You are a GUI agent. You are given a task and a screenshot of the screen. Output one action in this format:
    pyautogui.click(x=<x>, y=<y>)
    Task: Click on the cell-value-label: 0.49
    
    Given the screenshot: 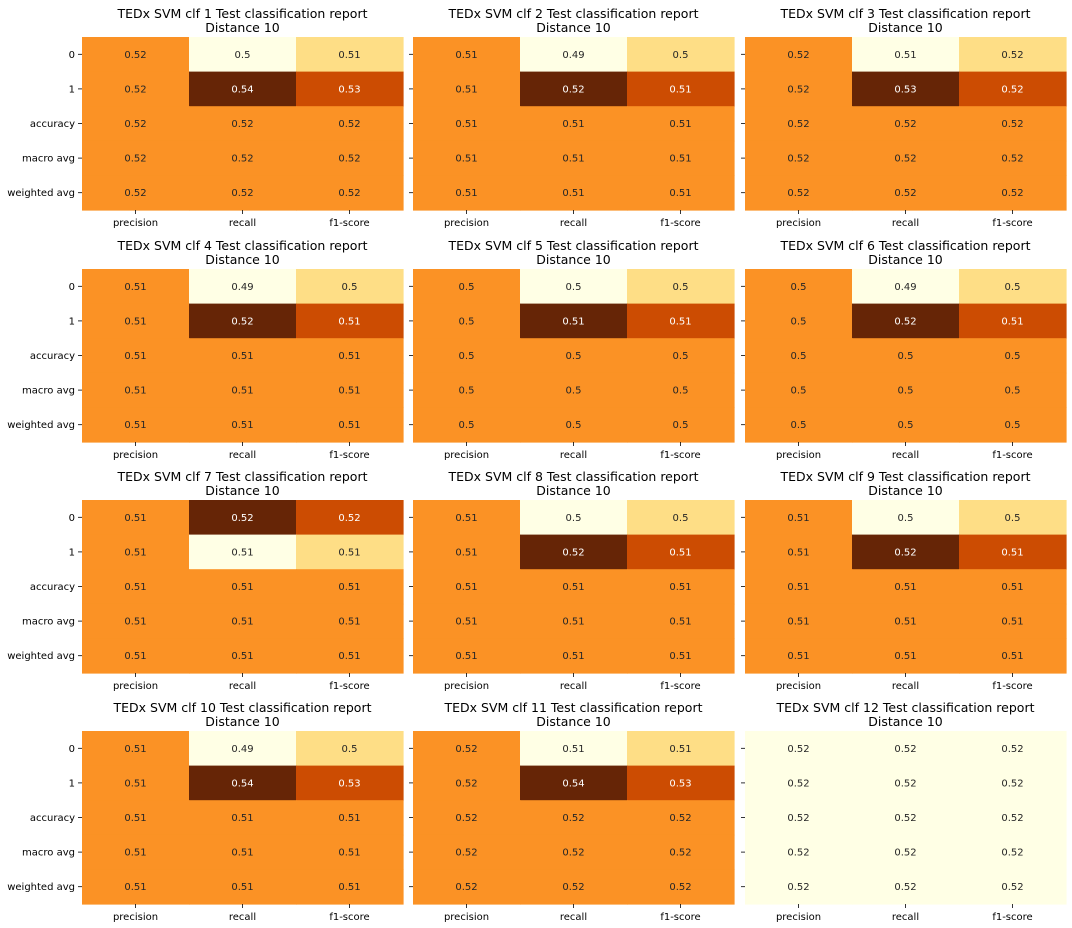 What is the action you would take?
    pyautogui.click(x=242, y=749)
    